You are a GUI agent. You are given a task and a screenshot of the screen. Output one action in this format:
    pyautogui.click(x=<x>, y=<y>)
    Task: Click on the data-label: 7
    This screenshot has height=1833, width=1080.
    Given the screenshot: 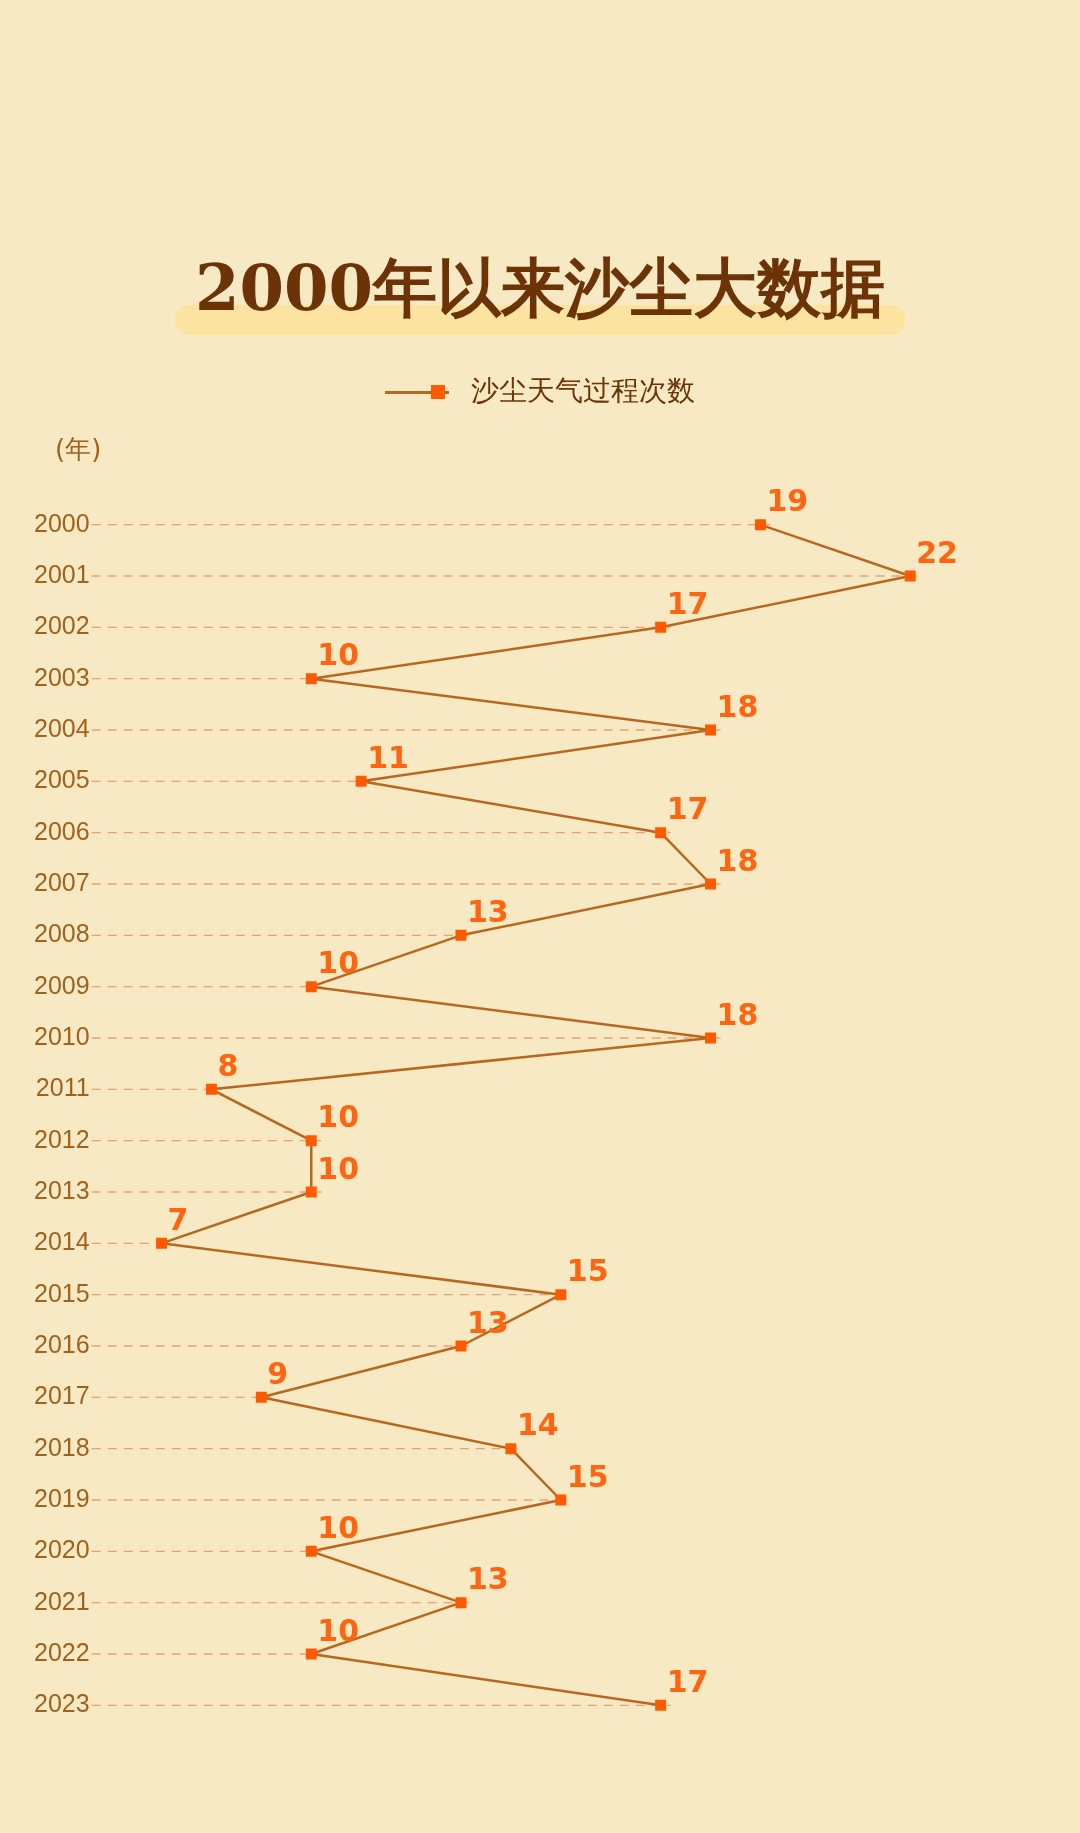 What is the action you would take?
    pyautogui.click(x=178, y=1220)
    